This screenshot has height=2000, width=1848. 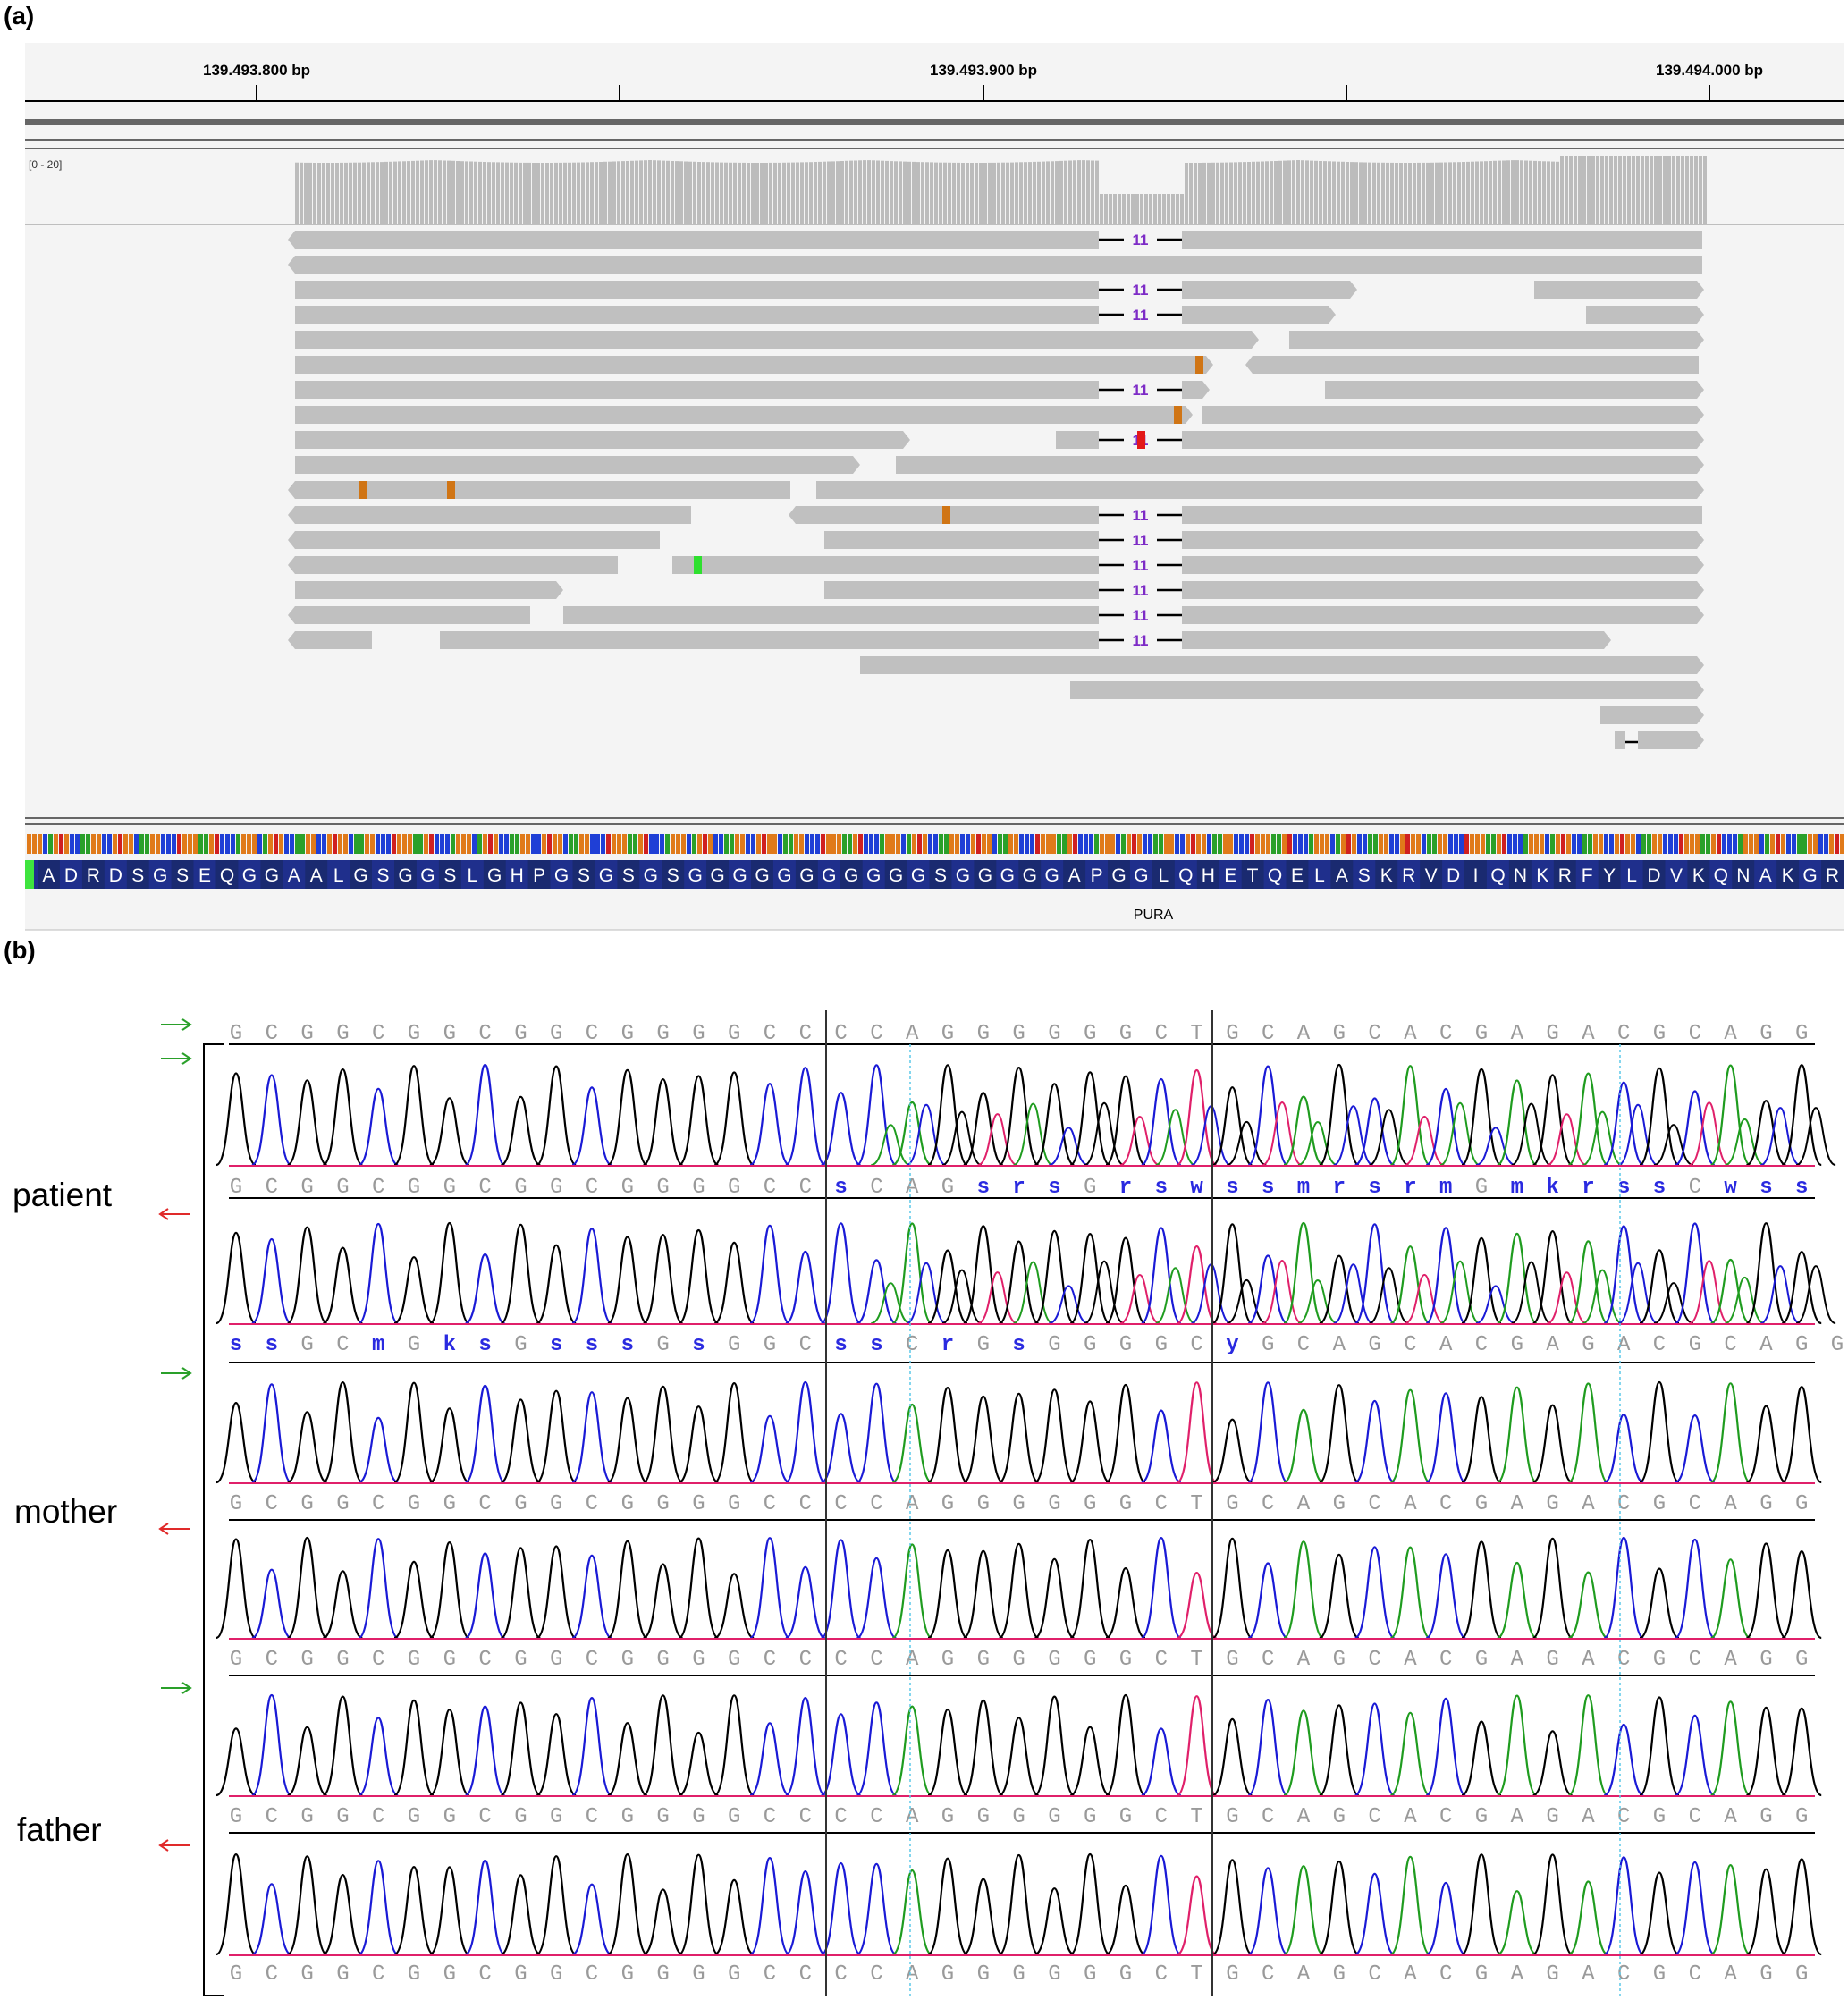 I want to click on reference-base-call: G, so click(x=1481, y=1034).